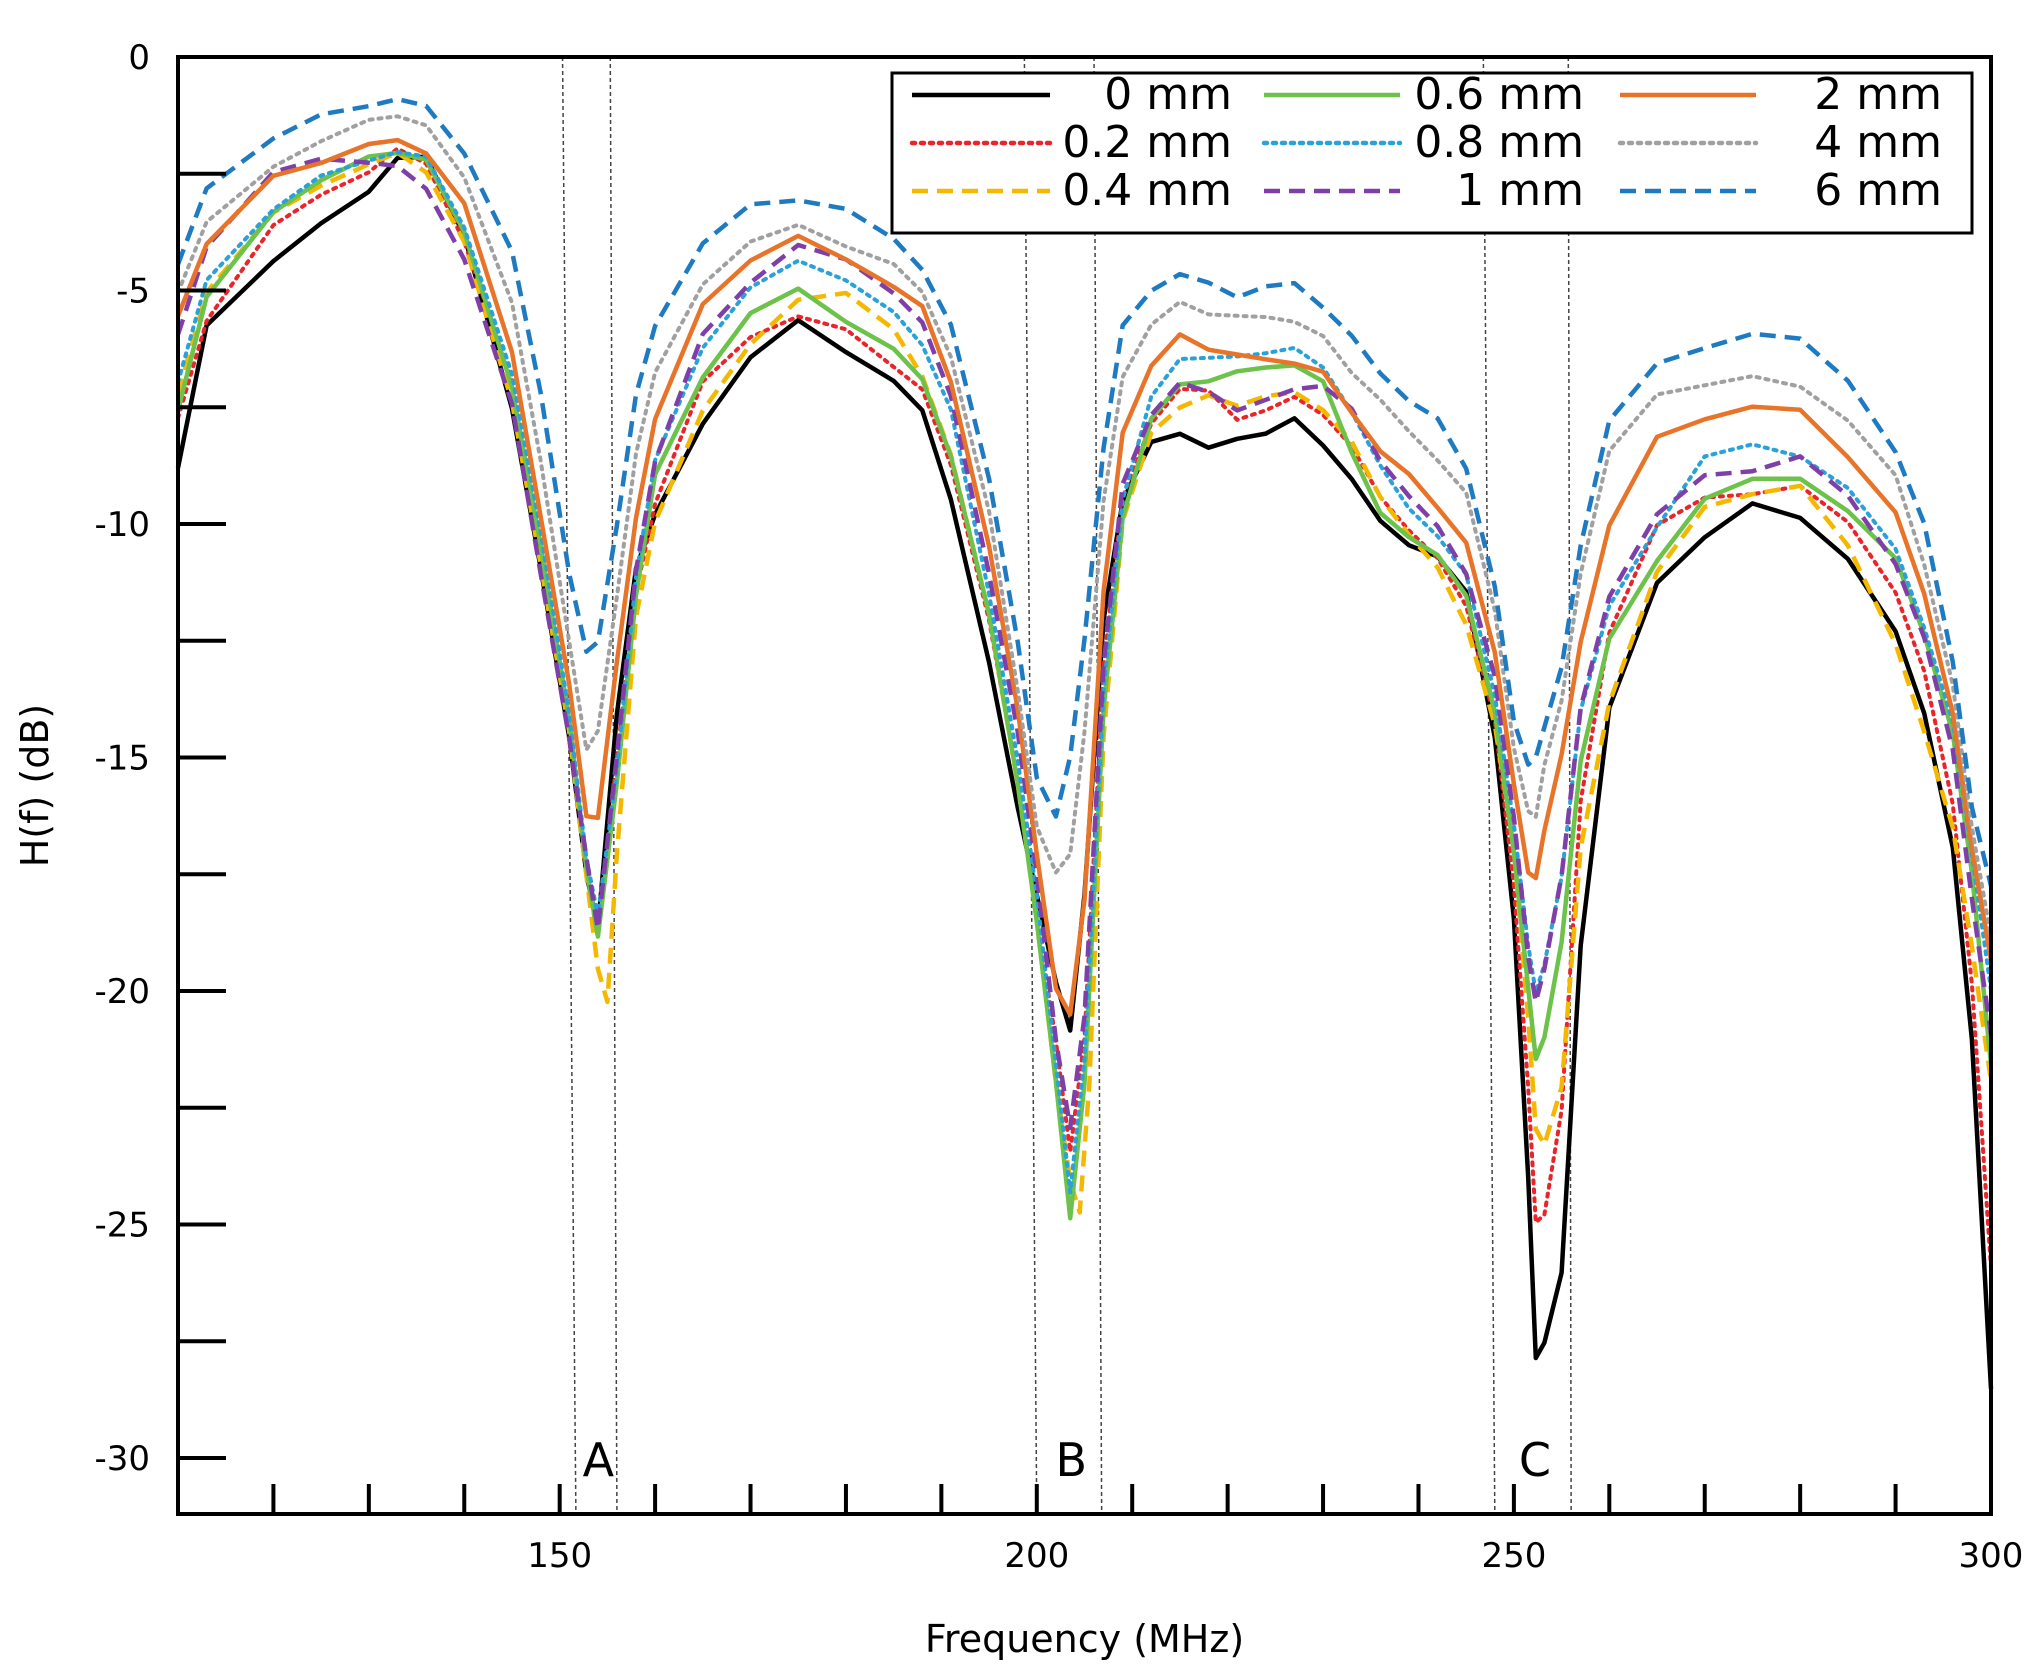 This screenshot has width=2042, height=1677. Describe the element at coordinates (1878, 142) in the screenshot. I see `legend-label: 4 mm` at that location.